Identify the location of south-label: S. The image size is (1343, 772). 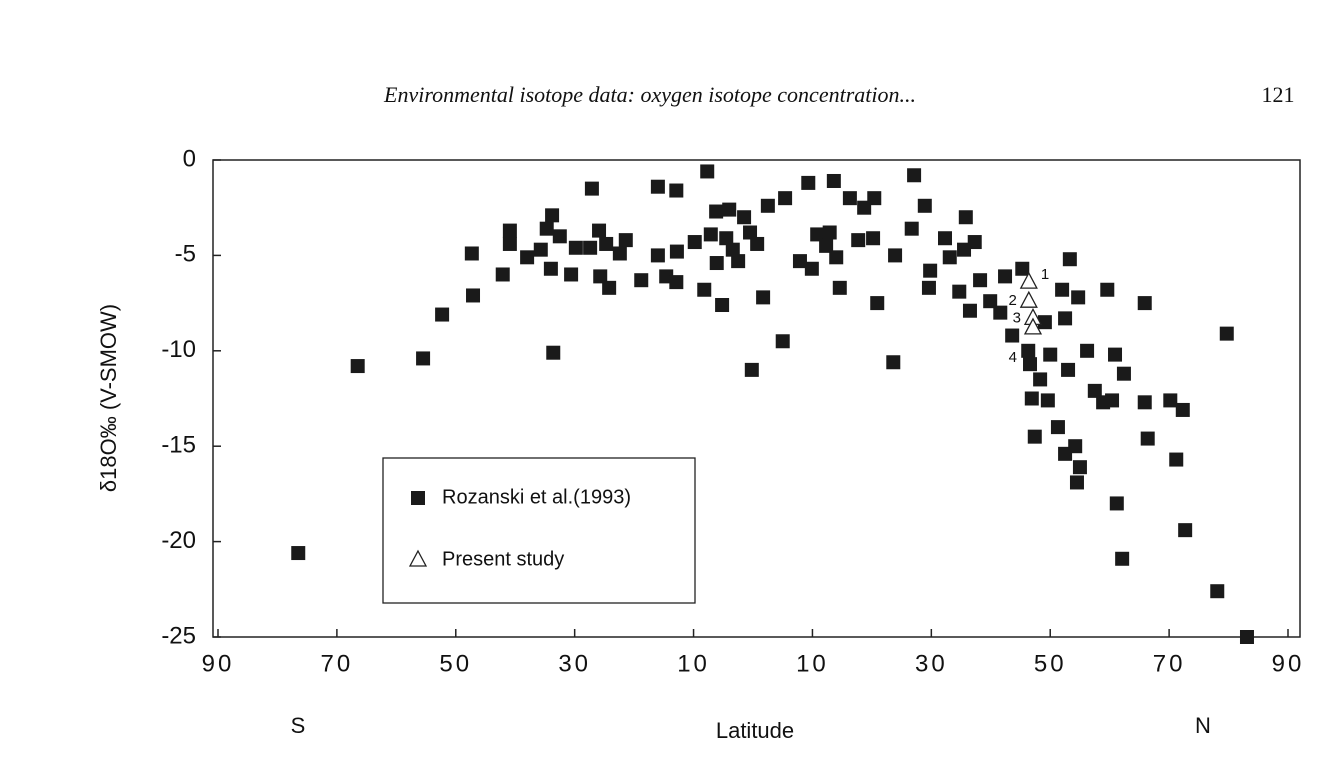
(298, 725).